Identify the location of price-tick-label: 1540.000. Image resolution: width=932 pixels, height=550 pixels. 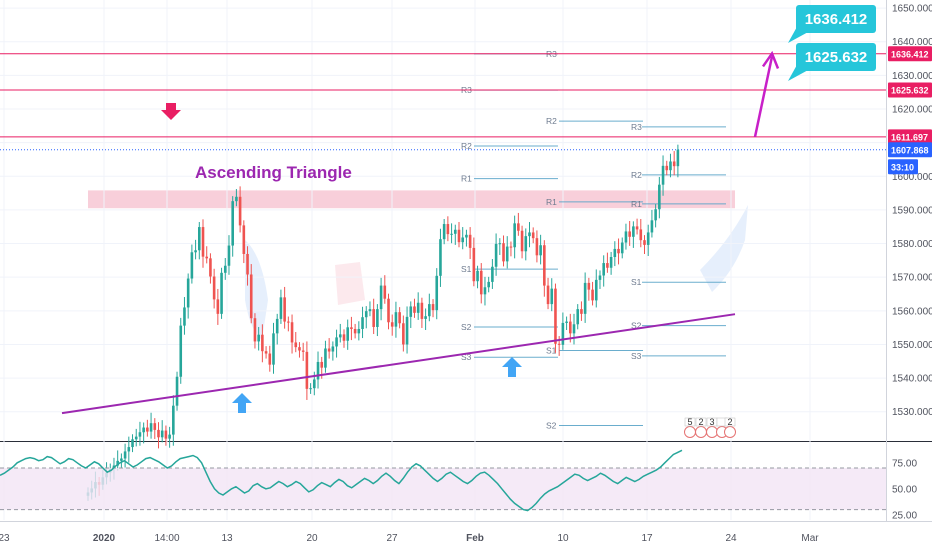
(912, 379).